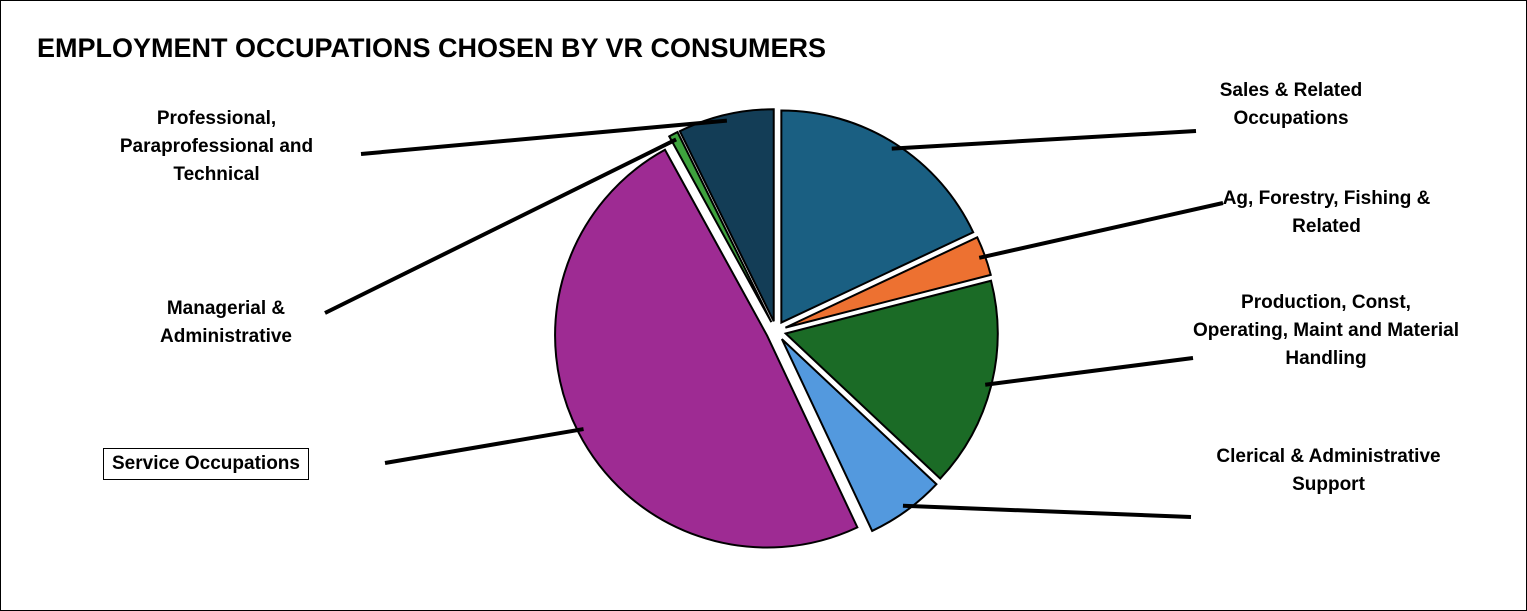 The image size is (1527, 611). I want to click on leader-line-sales, so click(1044, 140).